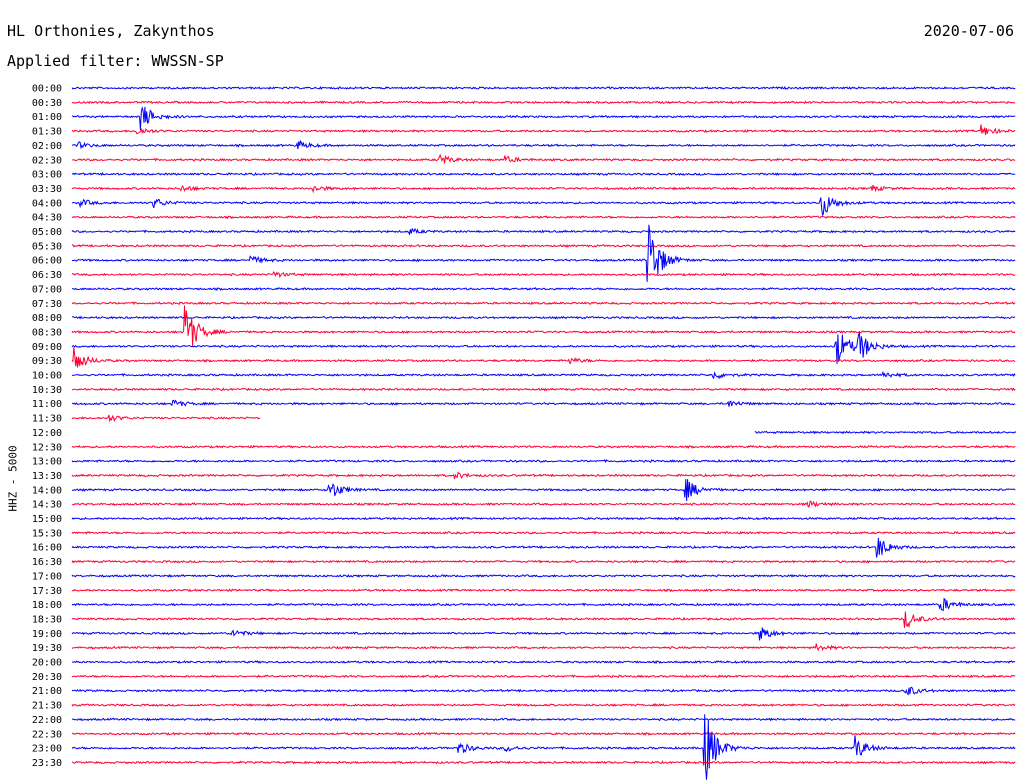 Image resolution: width=1024 pixels, height=780 pixels. I want to click on row-label-2300: 23:00, so click(47, 749).